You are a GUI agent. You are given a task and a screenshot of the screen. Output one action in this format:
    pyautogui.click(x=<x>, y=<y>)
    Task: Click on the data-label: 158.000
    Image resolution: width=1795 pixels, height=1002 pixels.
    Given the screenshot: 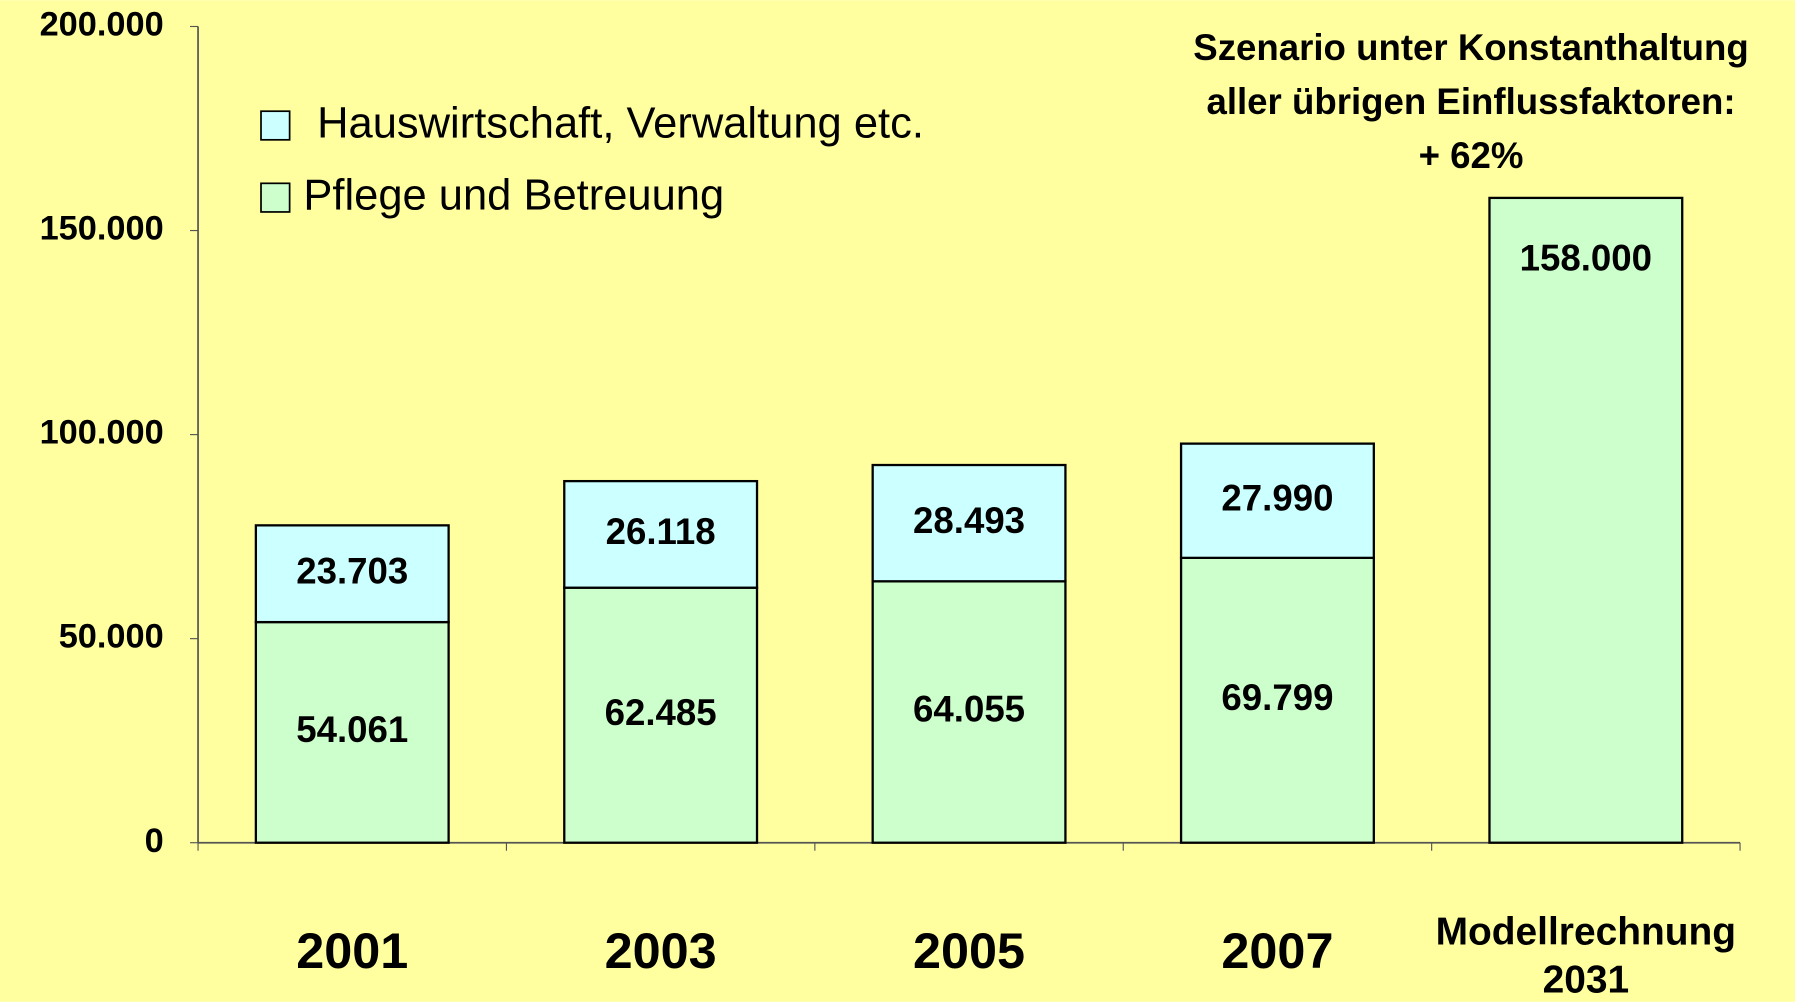 What is the action you would take?
    pyautogui.click(x=1586, y=258)
    